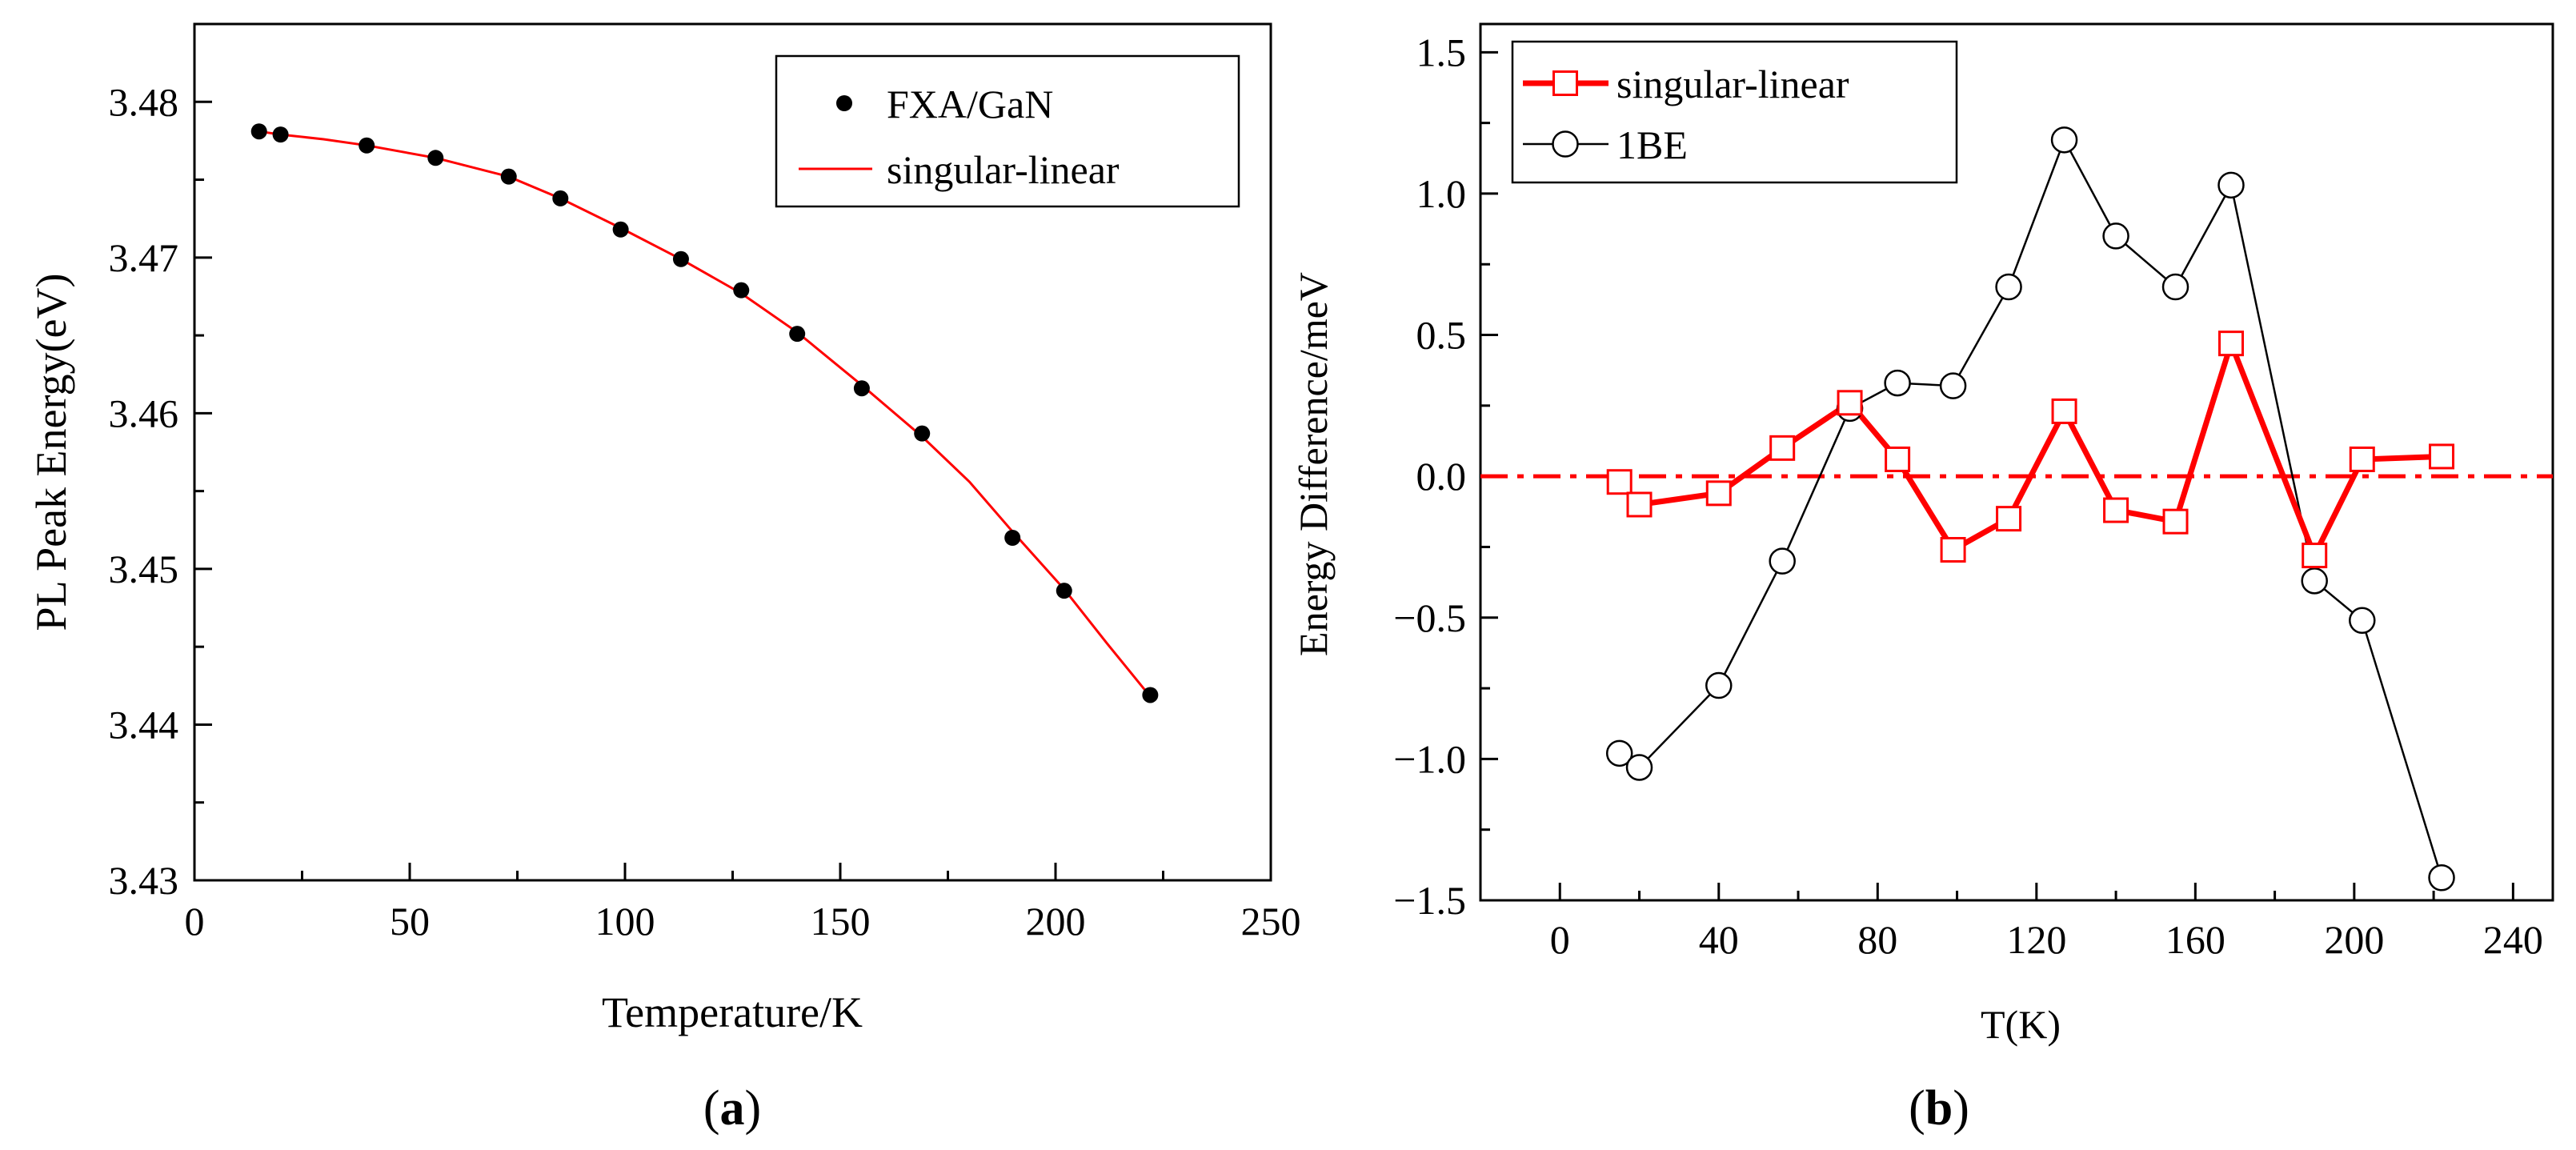 This screenshot has width=2576, height=1150. What do you see at coordinates (970, 104) in the screenshot?
I see `legend-label-fxa-gan: FXA/GaN` at bounding box center [970, 104].